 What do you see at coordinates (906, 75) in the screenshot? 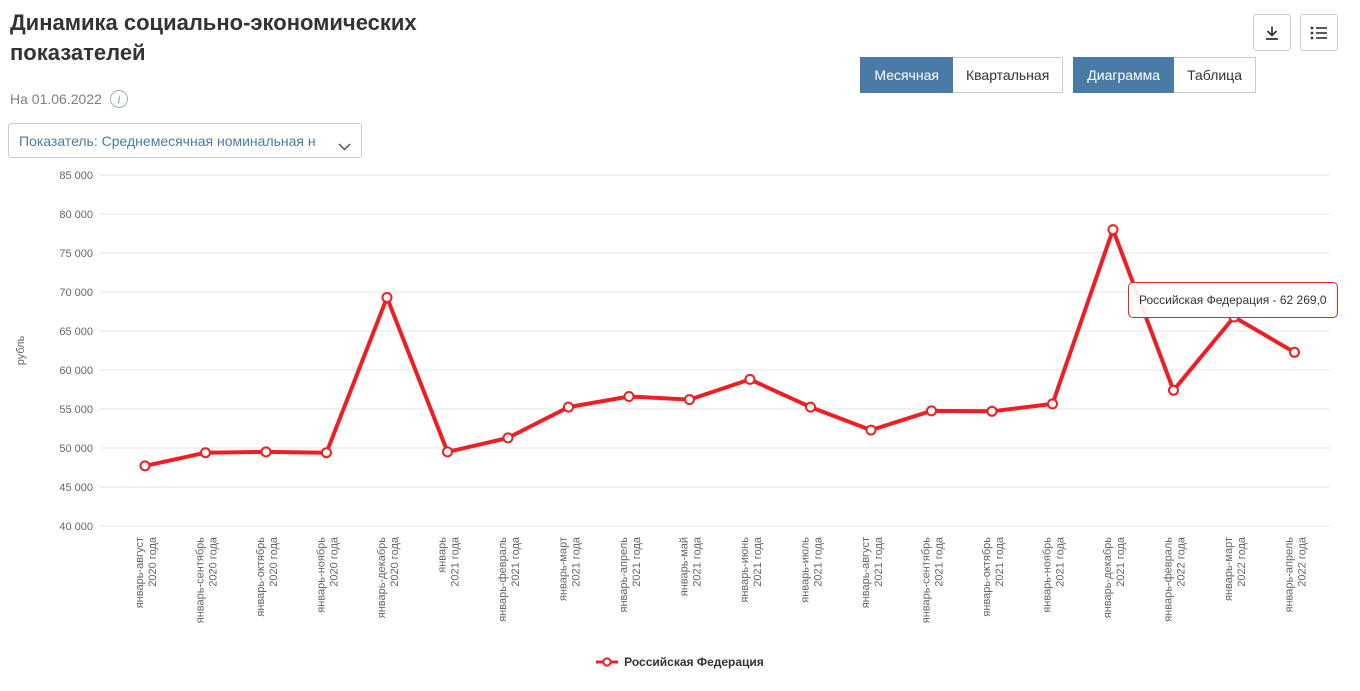
I see `tab-monthly: Месячная` at bounding box center [906, 75].